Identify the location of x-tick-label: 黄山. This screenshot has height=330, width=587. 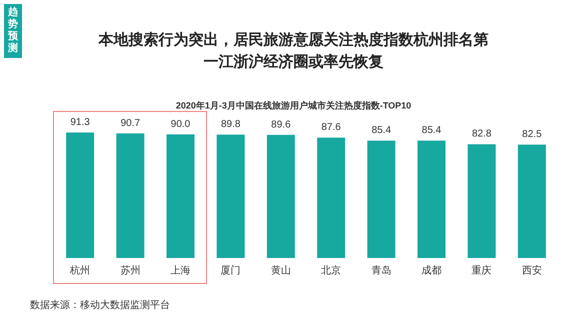
(280, 270).